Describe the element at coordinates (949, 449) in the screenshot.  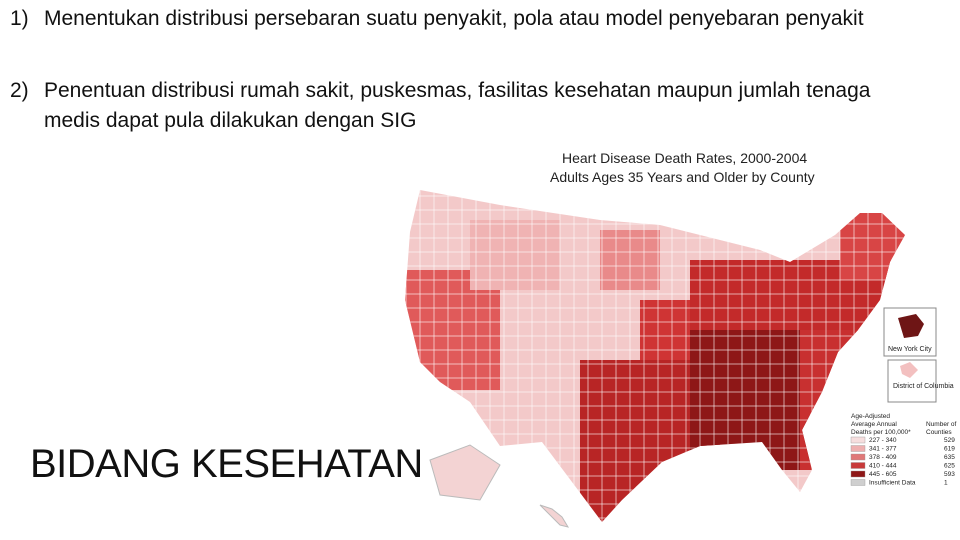
I see `legend-count: 619` at that location.